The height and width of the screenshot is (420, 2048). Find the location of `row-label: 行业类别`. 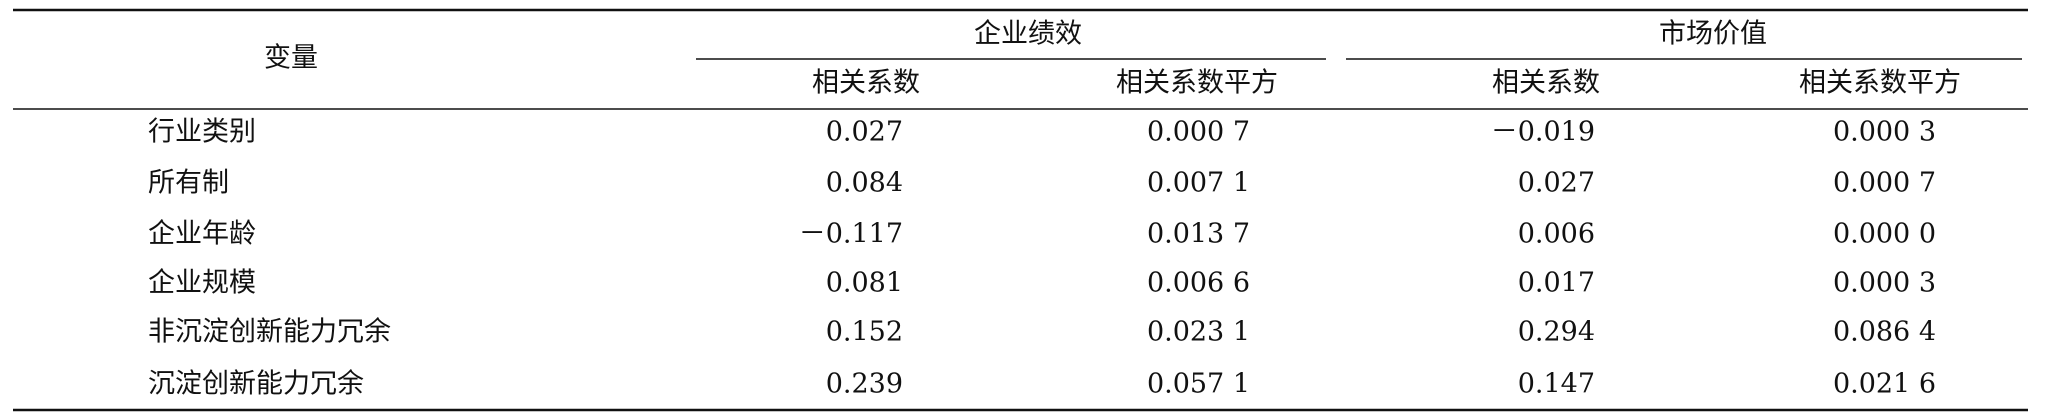

row-label: 行业类别 is located at coordinates (202, 132).